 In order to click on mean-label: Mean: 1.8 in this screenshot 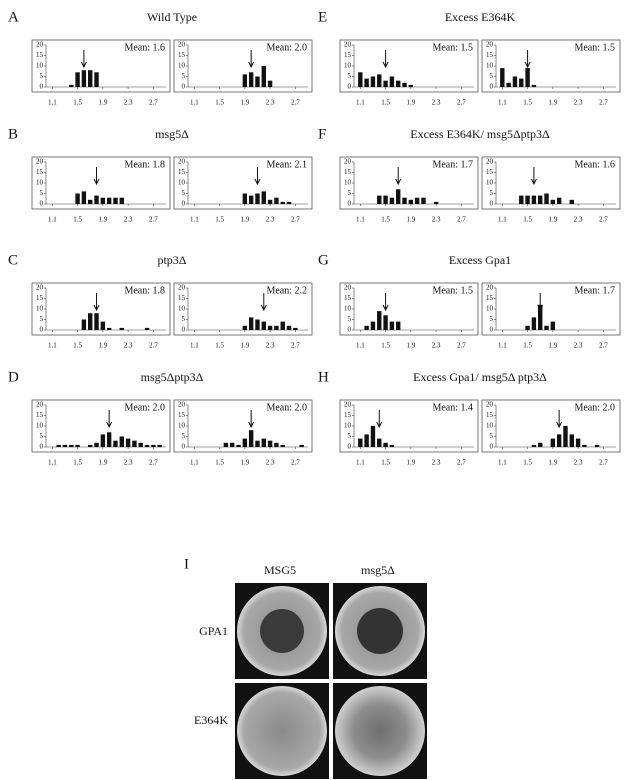, I will do `click(144, 290)`.